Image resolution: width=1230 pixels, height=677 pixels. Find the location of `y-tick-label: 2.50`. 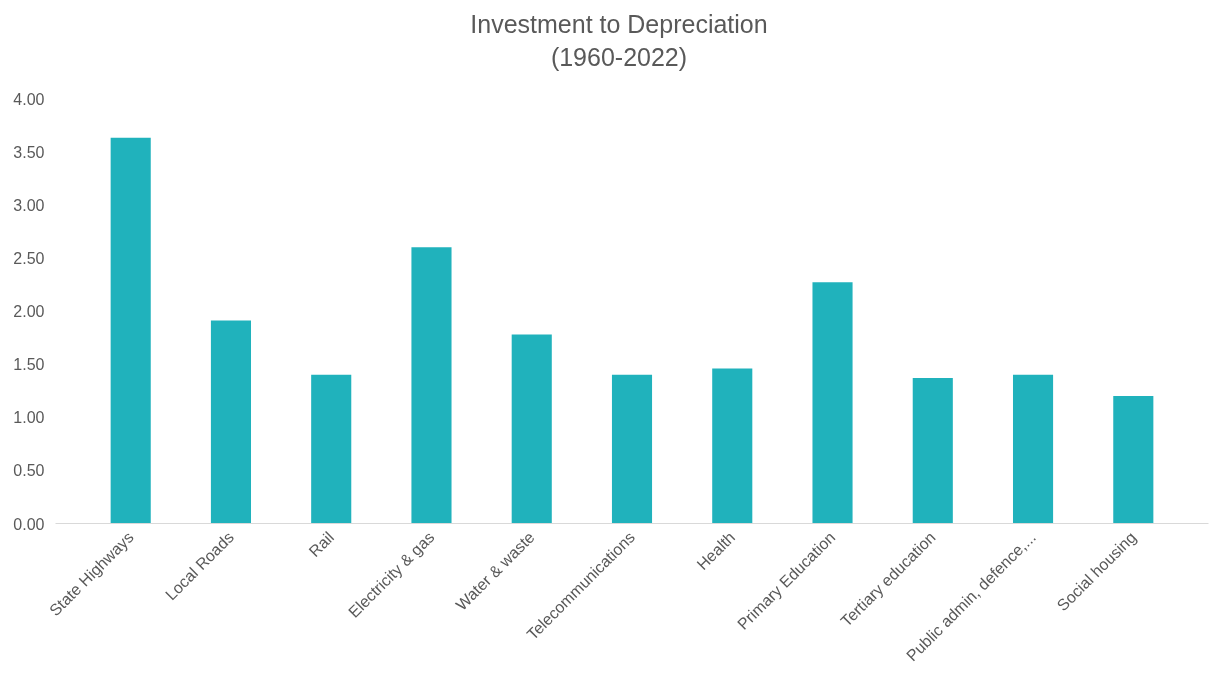

y-tick-label: 2.50 is located at coordinates (29, 258).